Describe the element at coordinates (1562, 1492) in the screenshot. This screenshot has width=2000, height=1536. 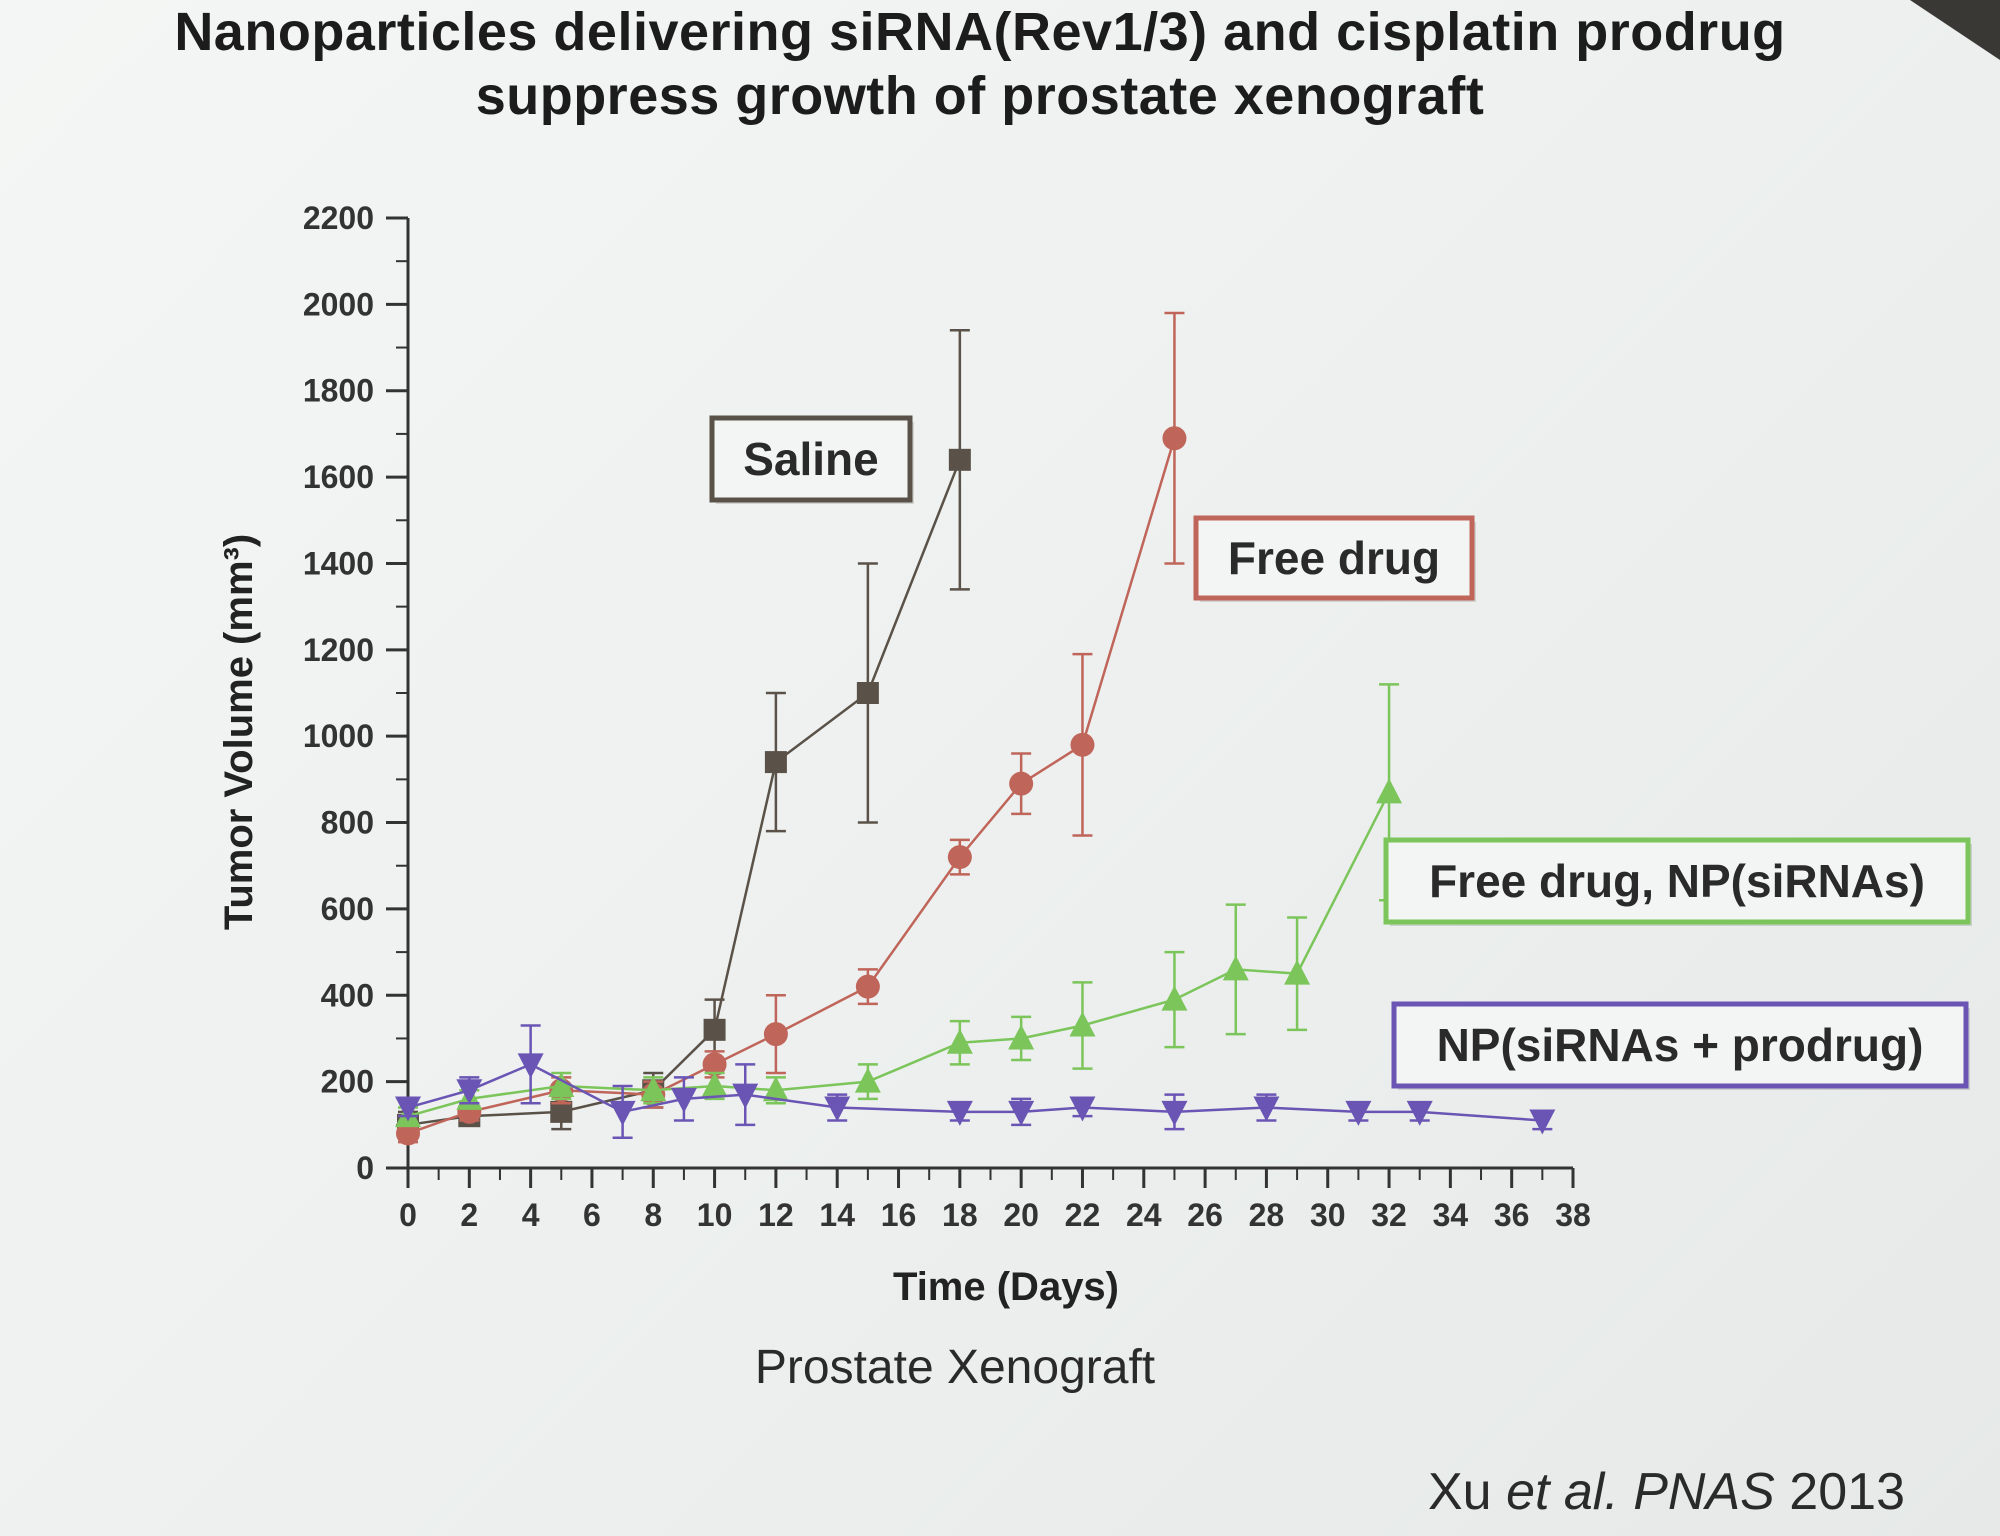
I see `citation-etal: et al.` at that location.